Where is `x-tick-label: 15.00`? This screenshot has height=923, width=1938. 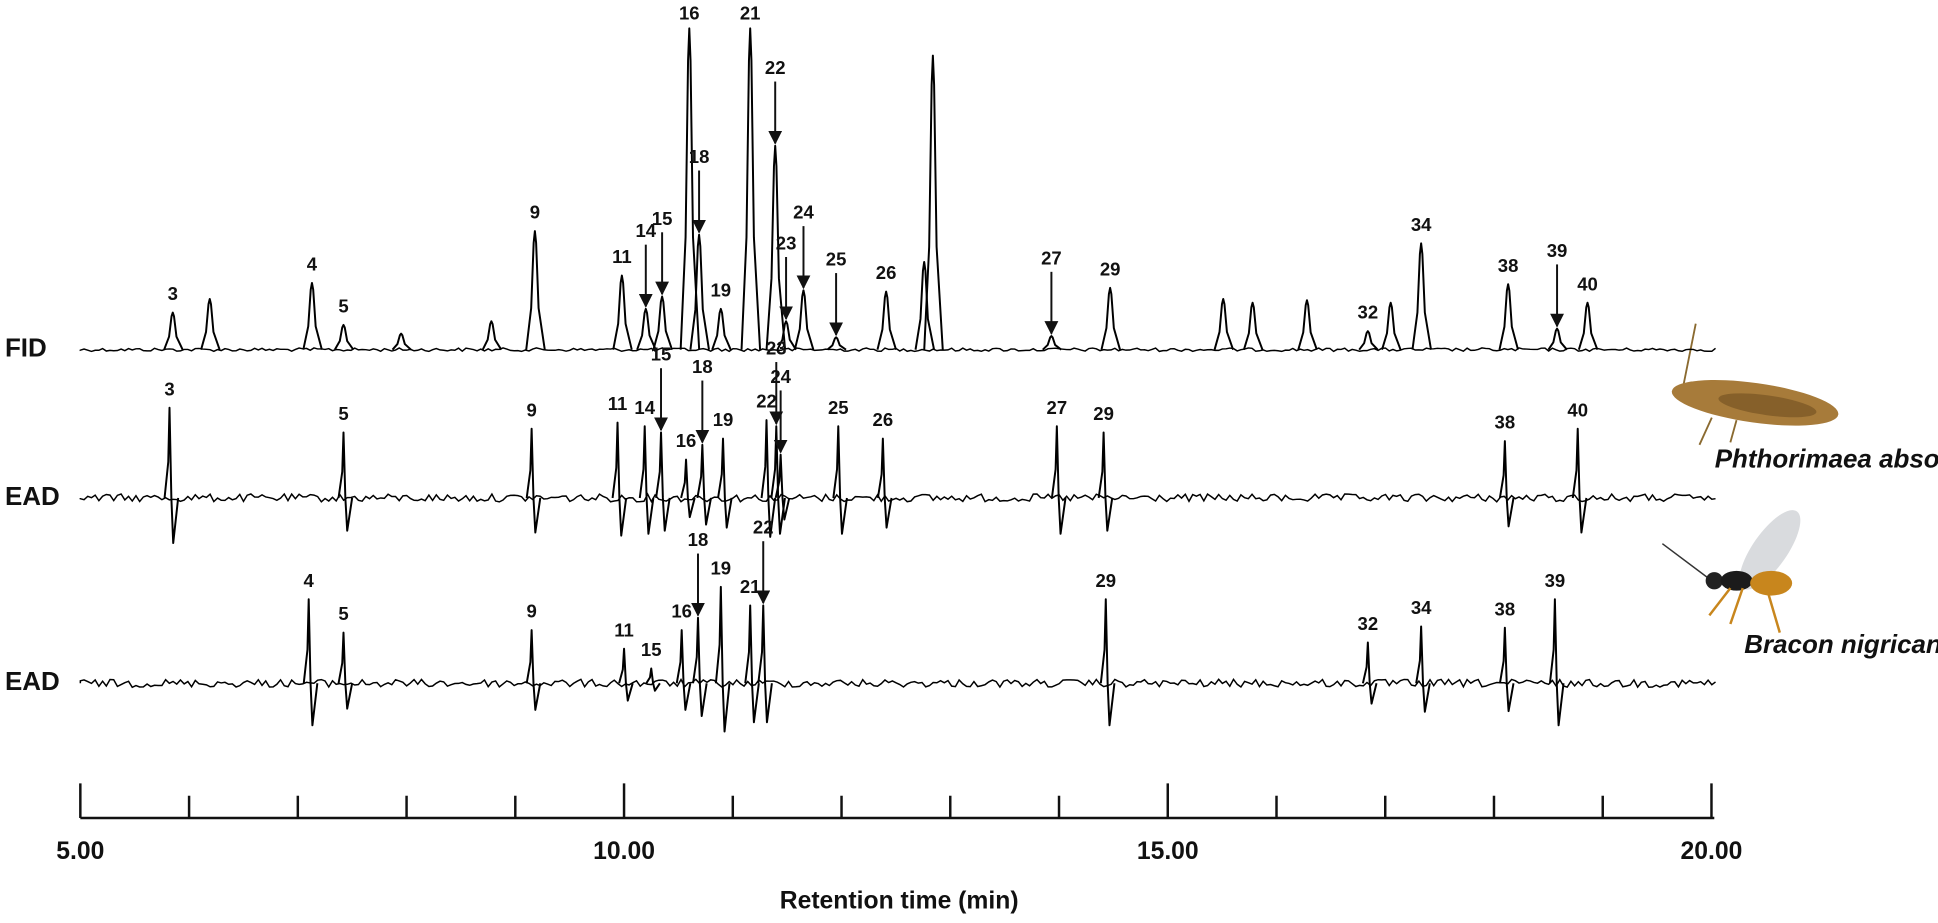 x-tick-label: 15.00 is located at coordinates (1168, 851).